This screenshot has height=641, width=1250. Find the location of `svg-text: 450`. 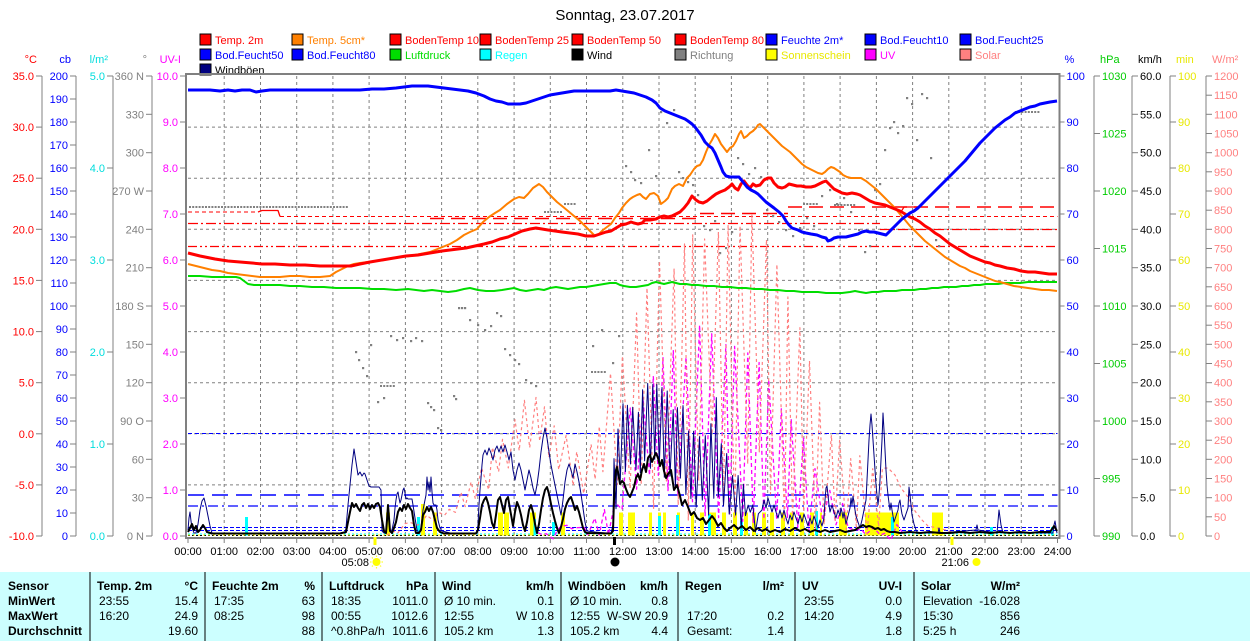

svg-text: 450 is located at coordinates (1223, 365).